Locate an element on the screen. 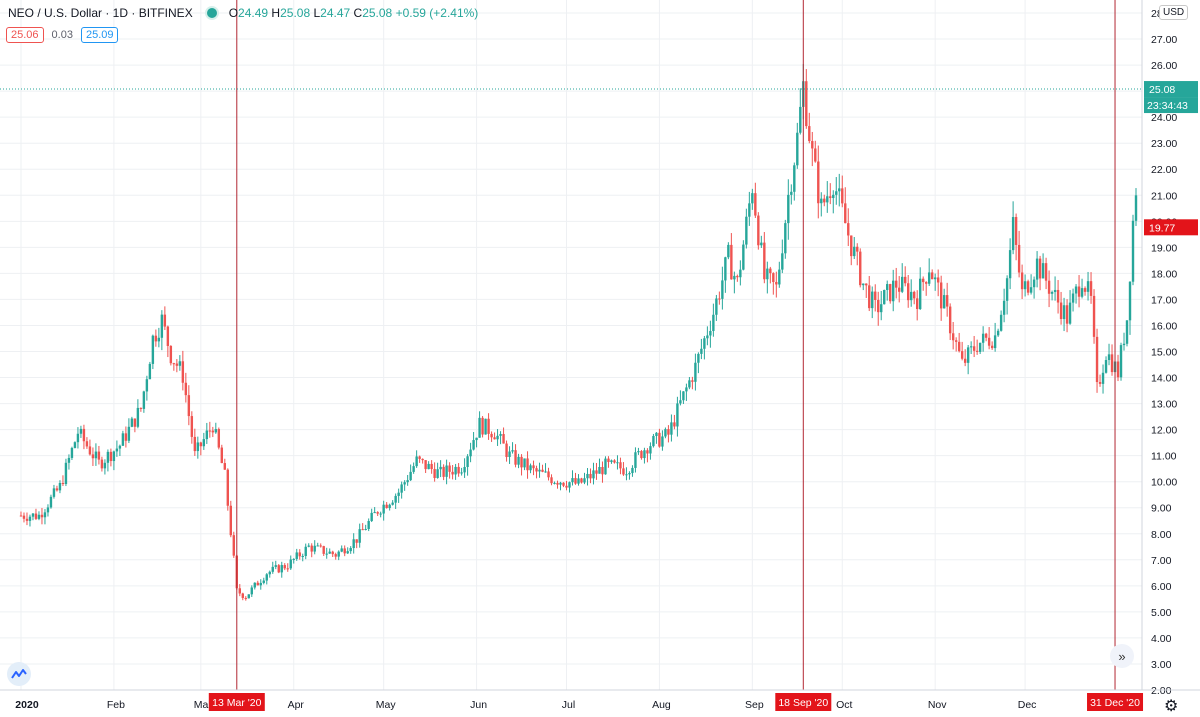 The height and width of the screenshot is (717, 1200). gear-icon: ⚙ is located at coordinates (1171, 706).